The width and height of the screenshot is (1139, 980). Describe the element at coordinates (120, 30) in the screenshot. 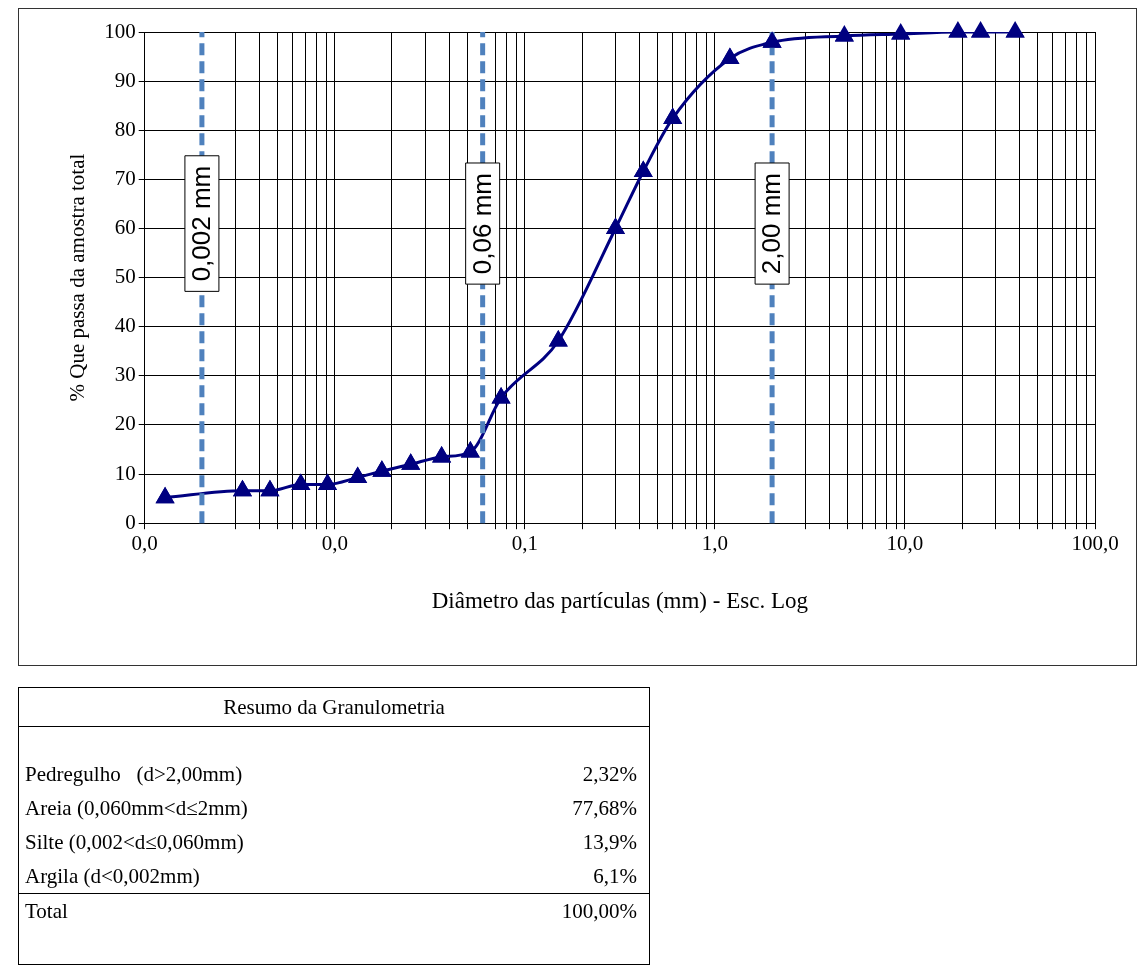

I see `y-tick-label: 100` at that location.